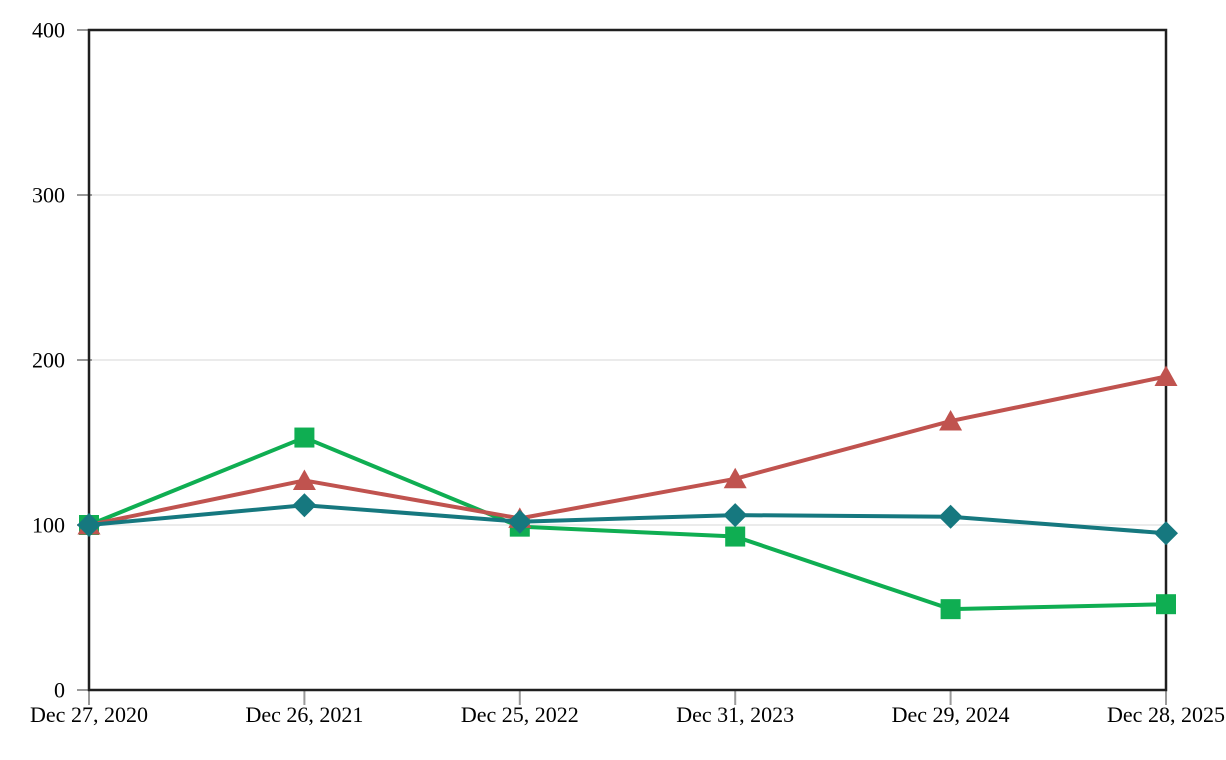  Describe the element at coordinates (48, 525) in the screenshot. I see `y-axis-label: 100` at that location.